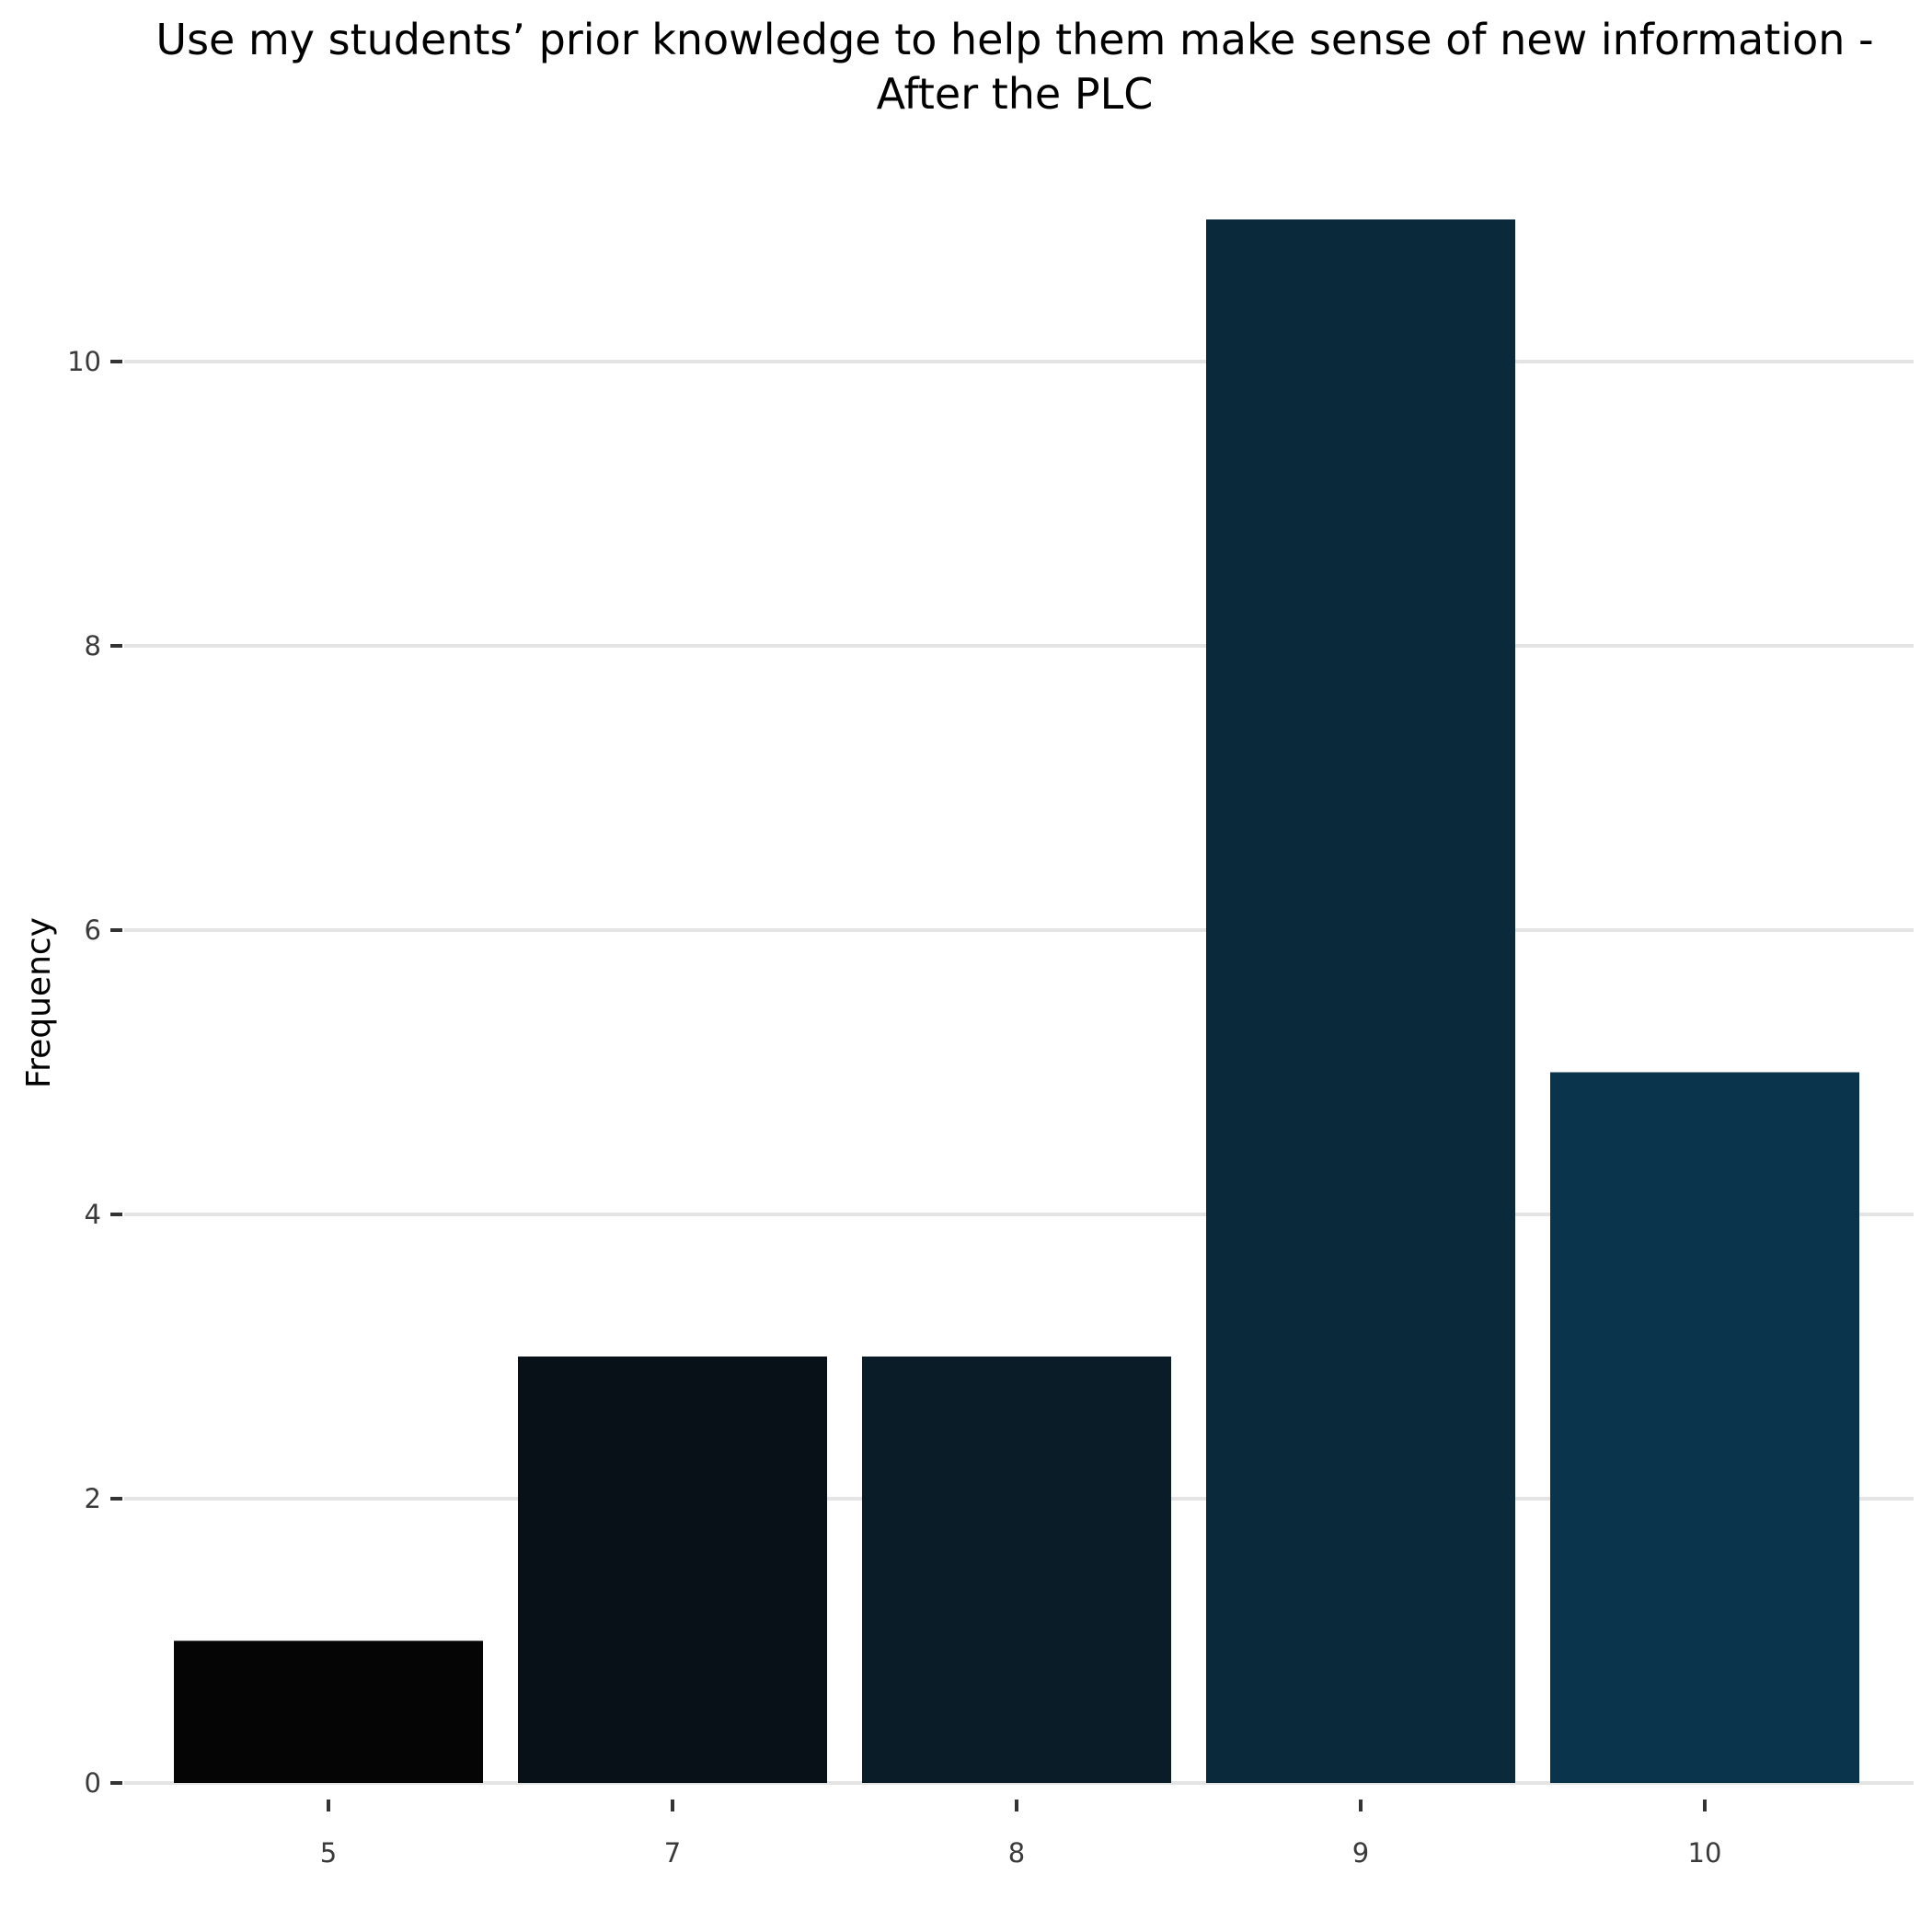 The width and height of the screenshot is (1932, 1932). Describe the element at coordinates (39, 1002) in the screenshot. I see `y-axis-label: Frequency` at that location.